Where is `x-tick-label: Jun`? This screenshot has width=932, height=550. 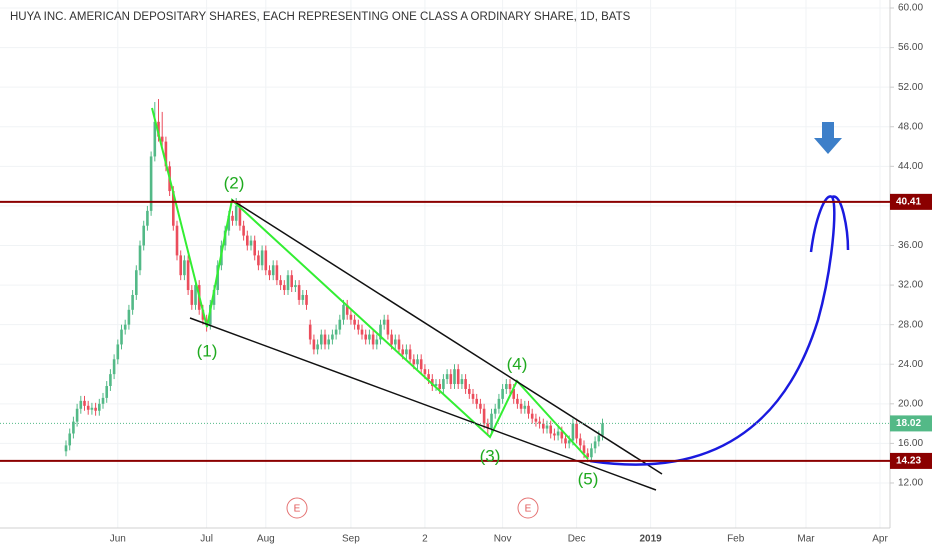 x-tick-label: Jun is located at coordinates (118, 539).